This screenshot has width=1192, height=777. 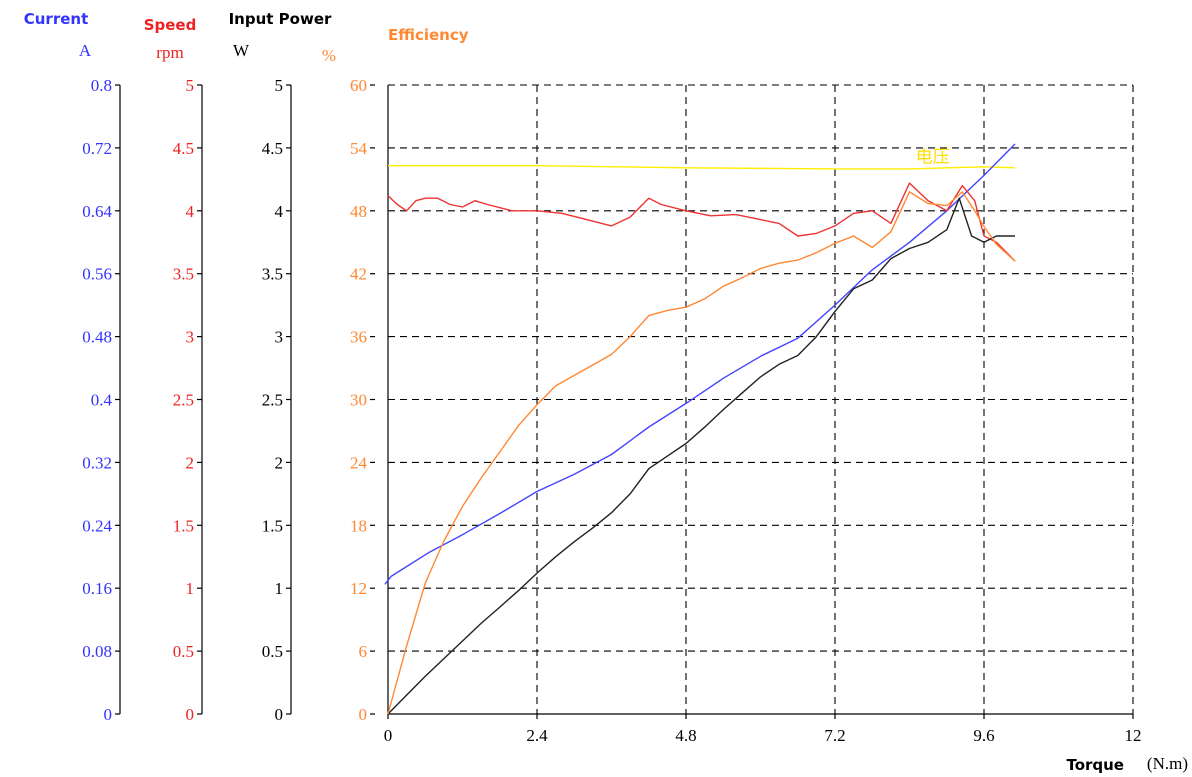 What do you see at coordinates (97, 651) in the screenshot?
I see `current-tick-label: 0.08` at bounding box center [97, 651].